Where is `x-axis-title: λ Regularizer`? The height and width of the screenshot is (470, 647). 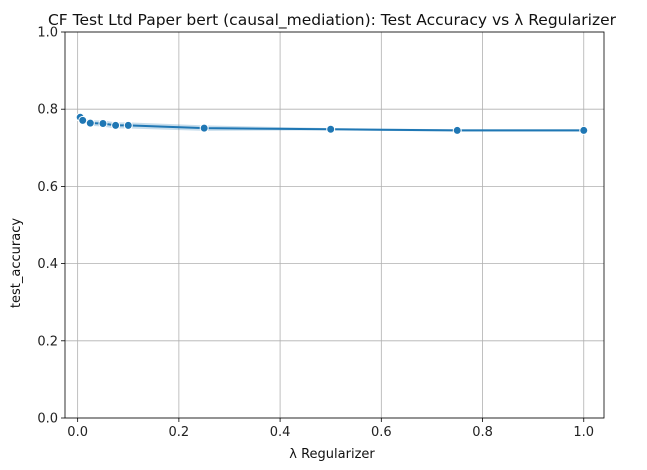 x-axis-title: λ Regularizer is located at coordinates (332, 454).